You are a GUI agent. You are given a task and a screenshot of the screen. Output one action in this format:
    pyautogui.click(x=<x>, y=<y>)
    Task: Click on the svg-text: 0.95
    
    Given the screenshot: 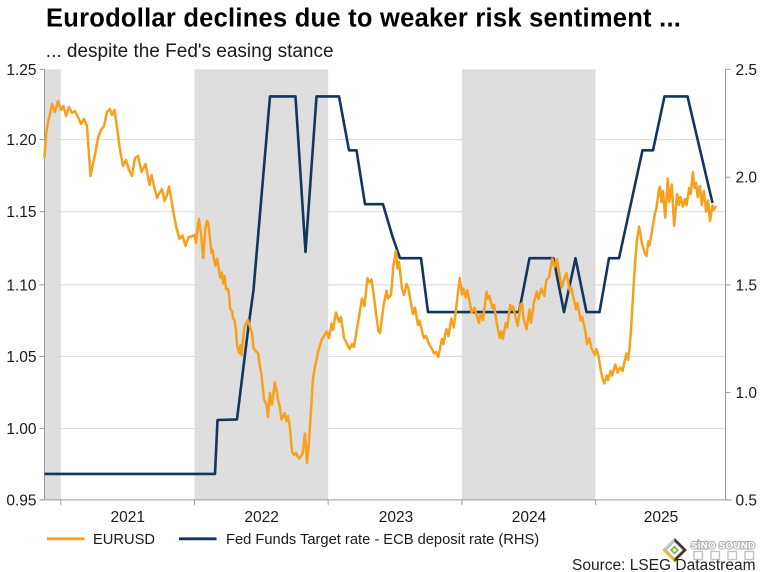 What is the action you would take?
    pyautogui.click(x=21, y=500)
    